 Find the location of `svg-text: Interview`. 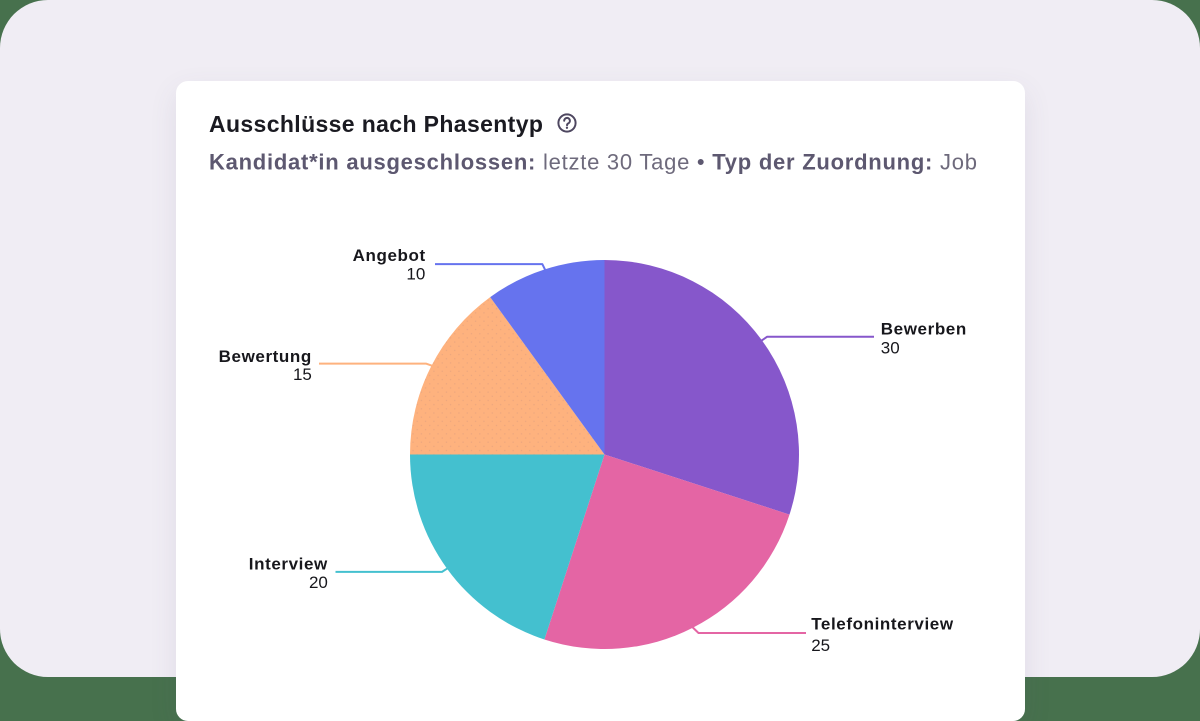

svg-text: Interview is located at coordinates (288, 563).